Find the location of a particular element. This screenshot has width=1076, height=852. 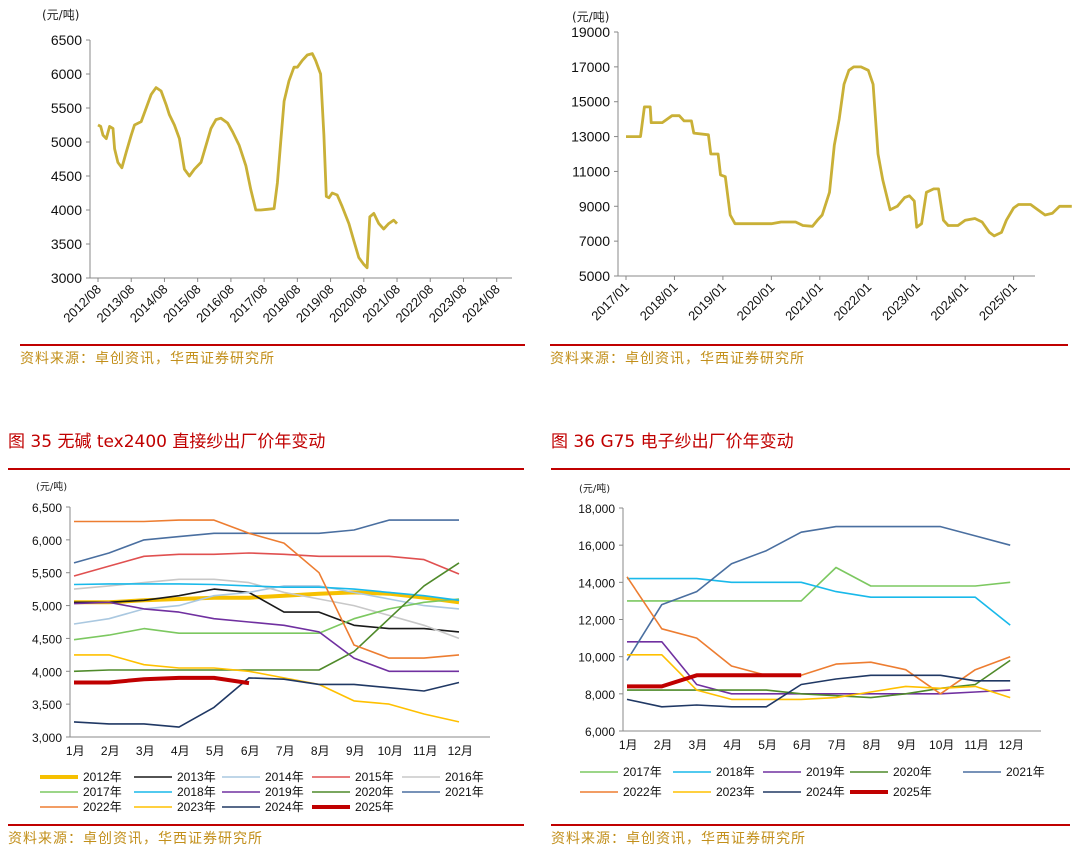

y-tick-label: 4,000 is located at coordinates (47, 672).